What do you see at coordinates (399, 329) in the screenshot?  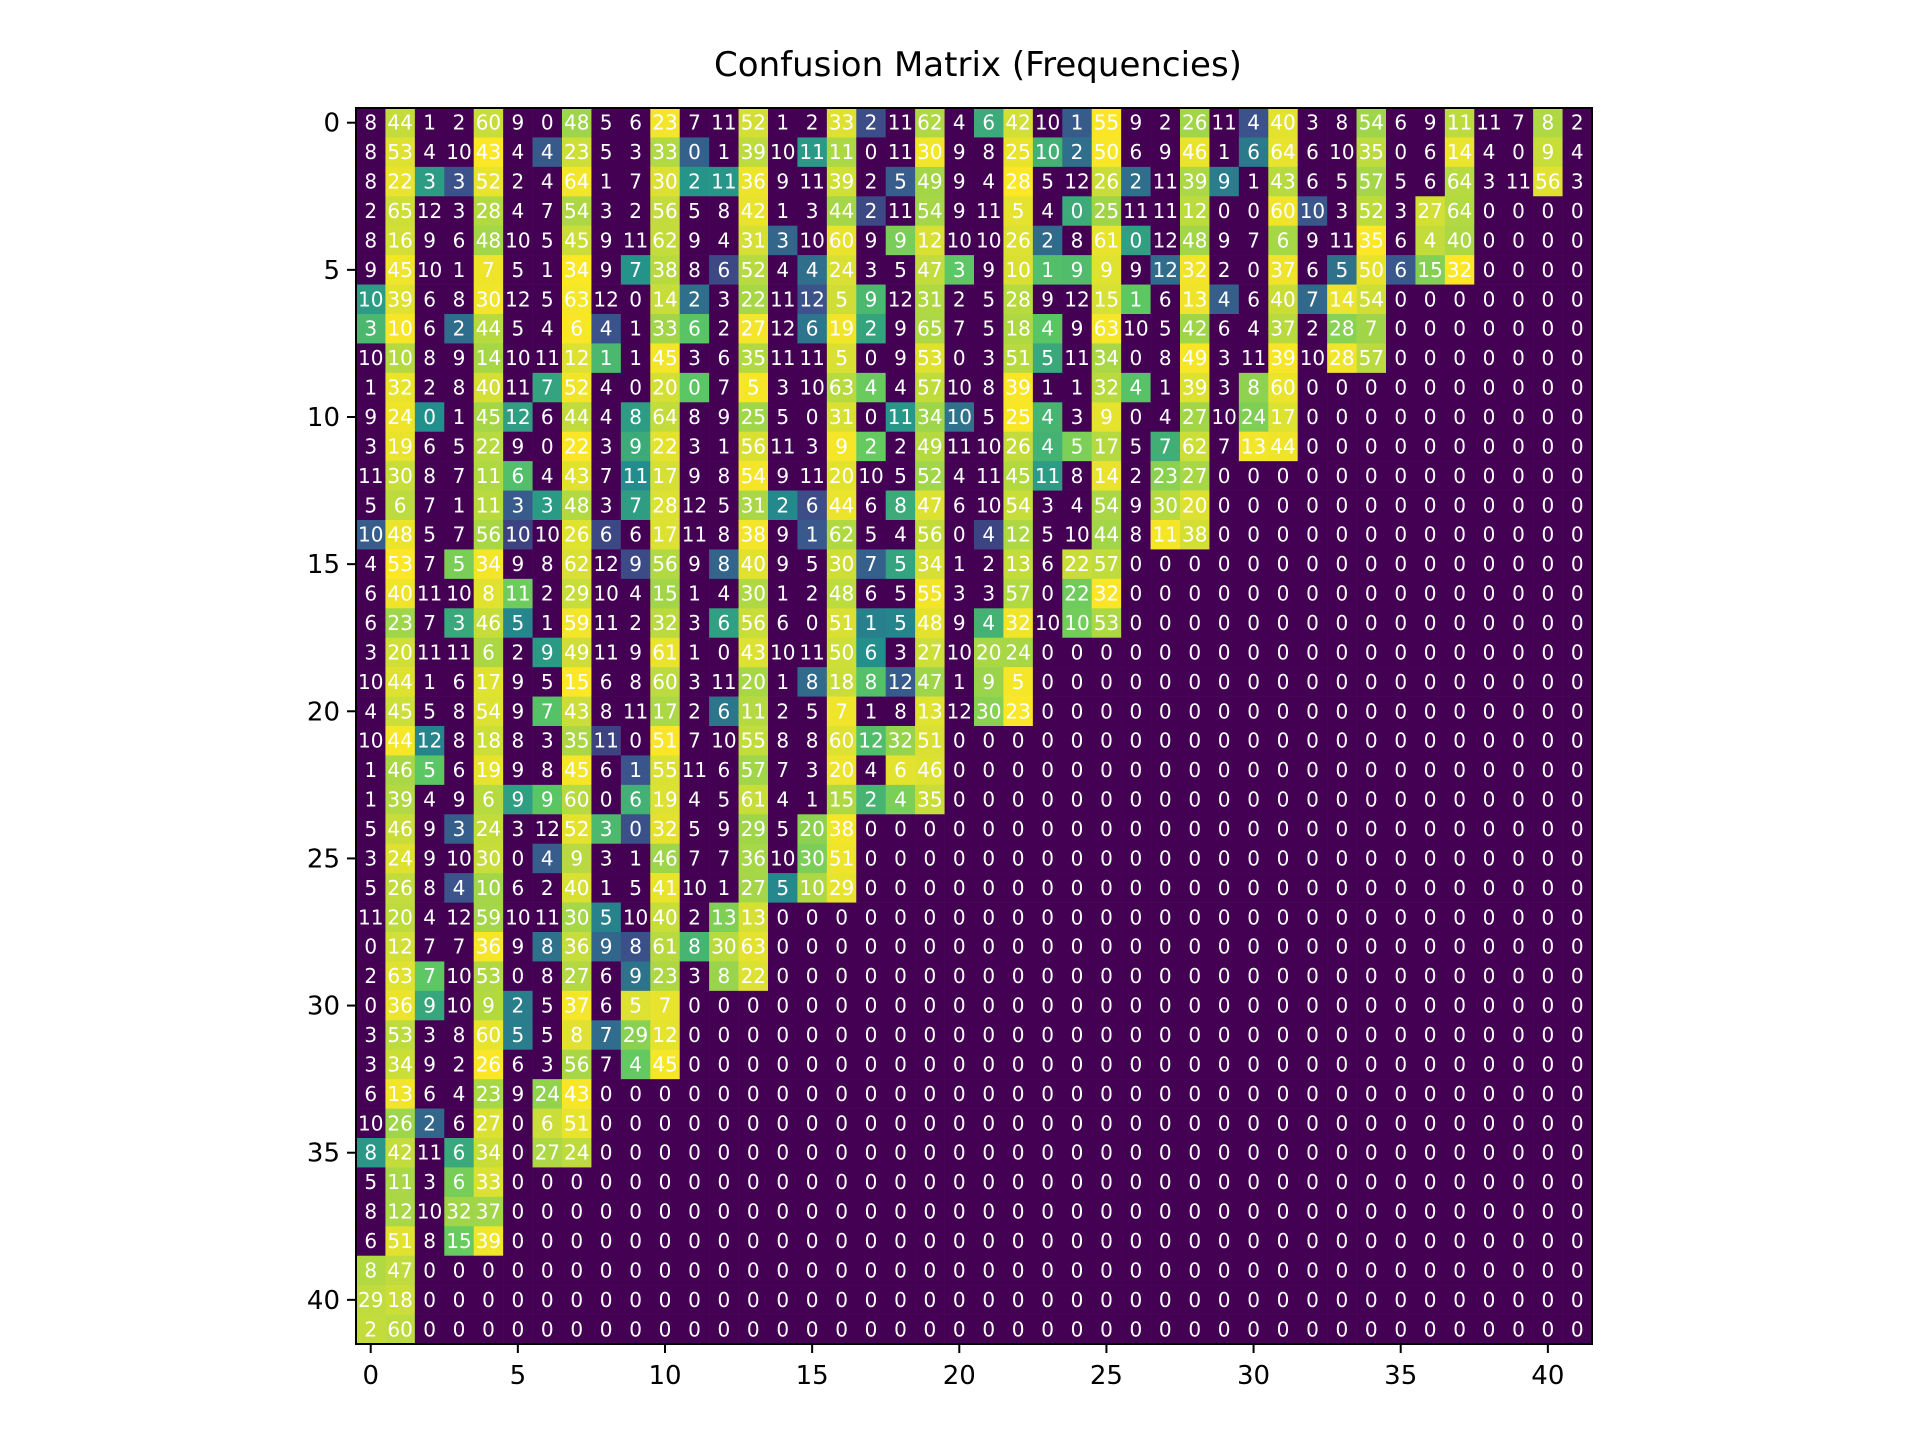 I see `cell-value-label: 10` at bounding box center [399, 329].